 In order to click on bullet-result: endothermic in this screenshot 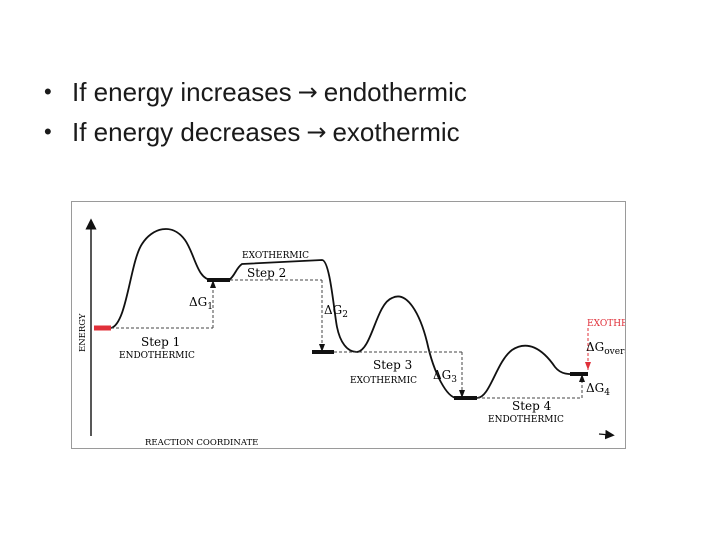, I will do `click(395, 91)`.